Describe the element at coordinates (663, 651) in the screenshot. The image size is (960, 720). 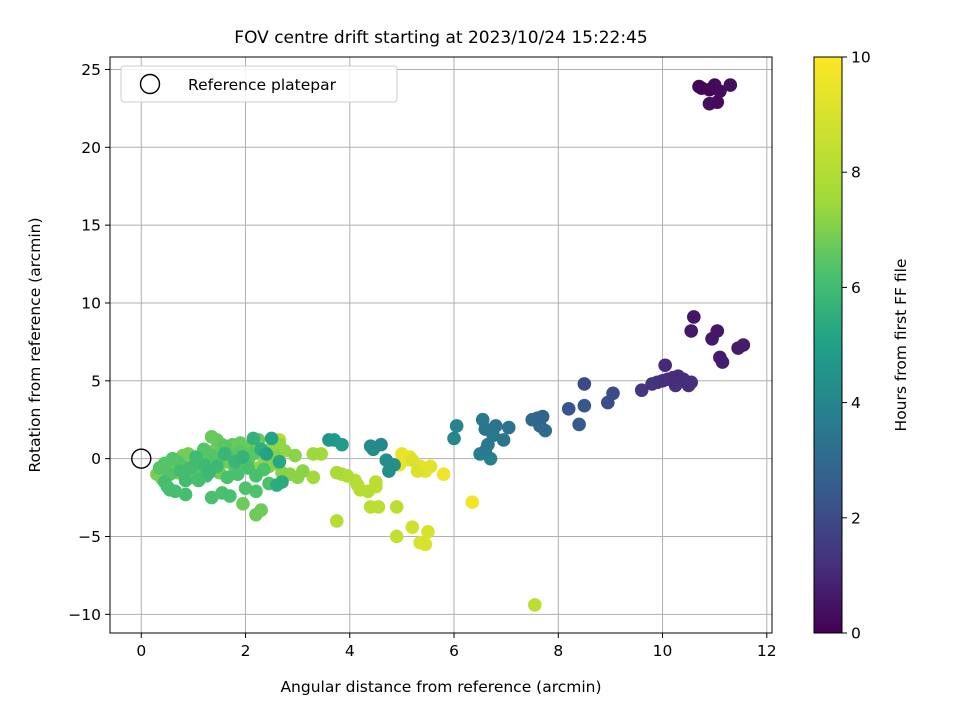
I see `x-tick-label: 10` at that location.